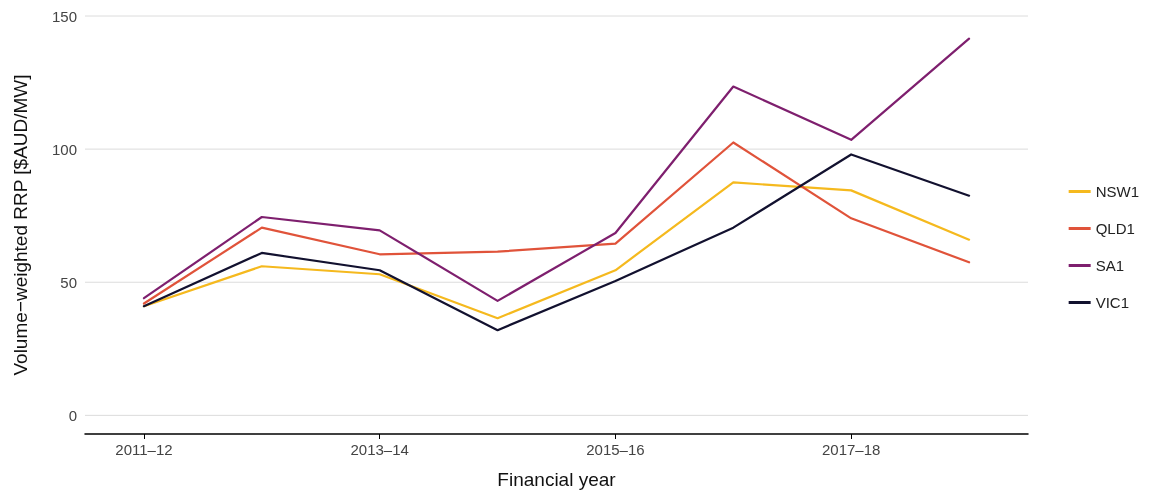  Describe the element at coordinates (72, 415) in the screenshot. I see `y-tick-label: 0` at that location.